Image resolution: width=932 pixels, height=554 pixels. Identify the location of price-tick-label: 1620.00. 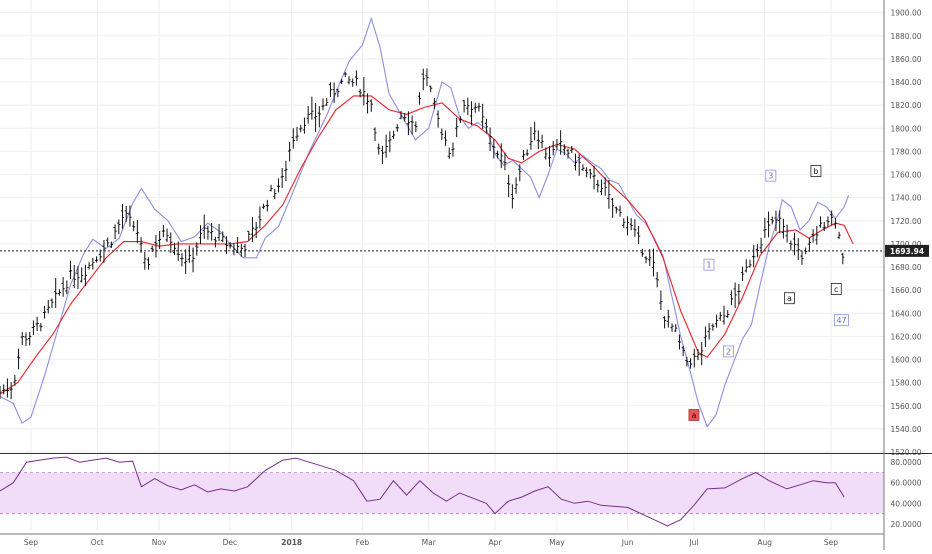
(905, 336).